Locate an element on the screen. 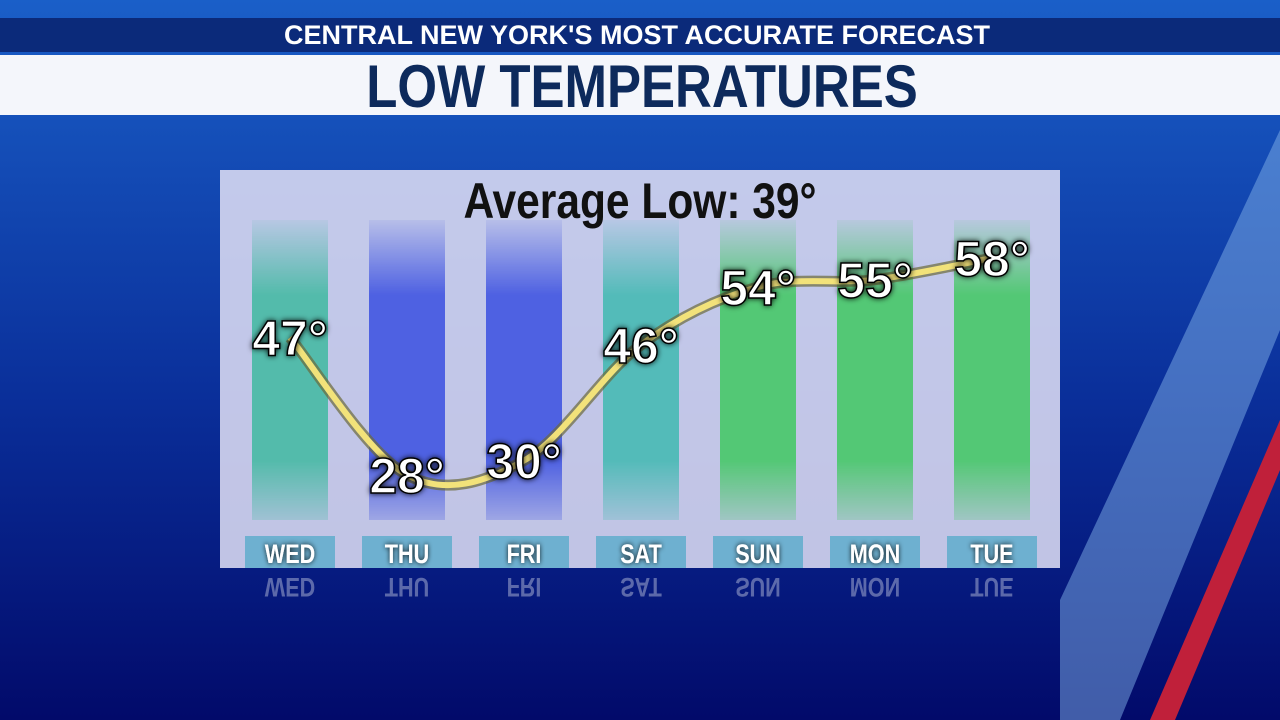 This screenshot has height=720, width=1280. sky-panel is located at coordinates (1170, 425).